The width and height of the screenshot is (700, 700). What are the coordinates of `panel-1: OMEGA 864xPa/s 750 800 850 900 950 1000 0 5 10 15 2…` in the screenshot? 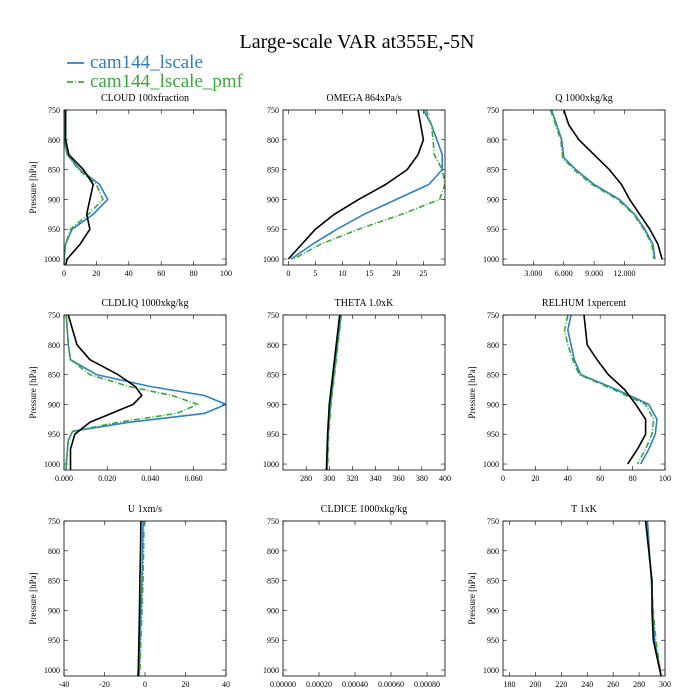 It's located at (354, 185).